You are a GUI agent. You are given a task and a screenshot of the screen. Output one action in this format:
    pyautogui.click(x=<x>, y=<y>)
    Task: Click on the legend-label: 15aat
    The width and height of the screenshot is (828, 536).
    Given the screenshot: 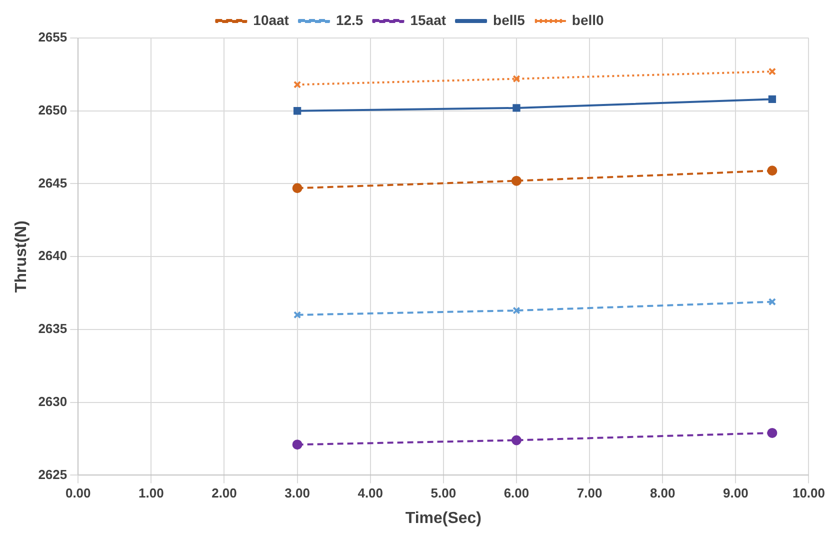 What is the action you would take?
    pyautogui.click(x=428, y=20)
    